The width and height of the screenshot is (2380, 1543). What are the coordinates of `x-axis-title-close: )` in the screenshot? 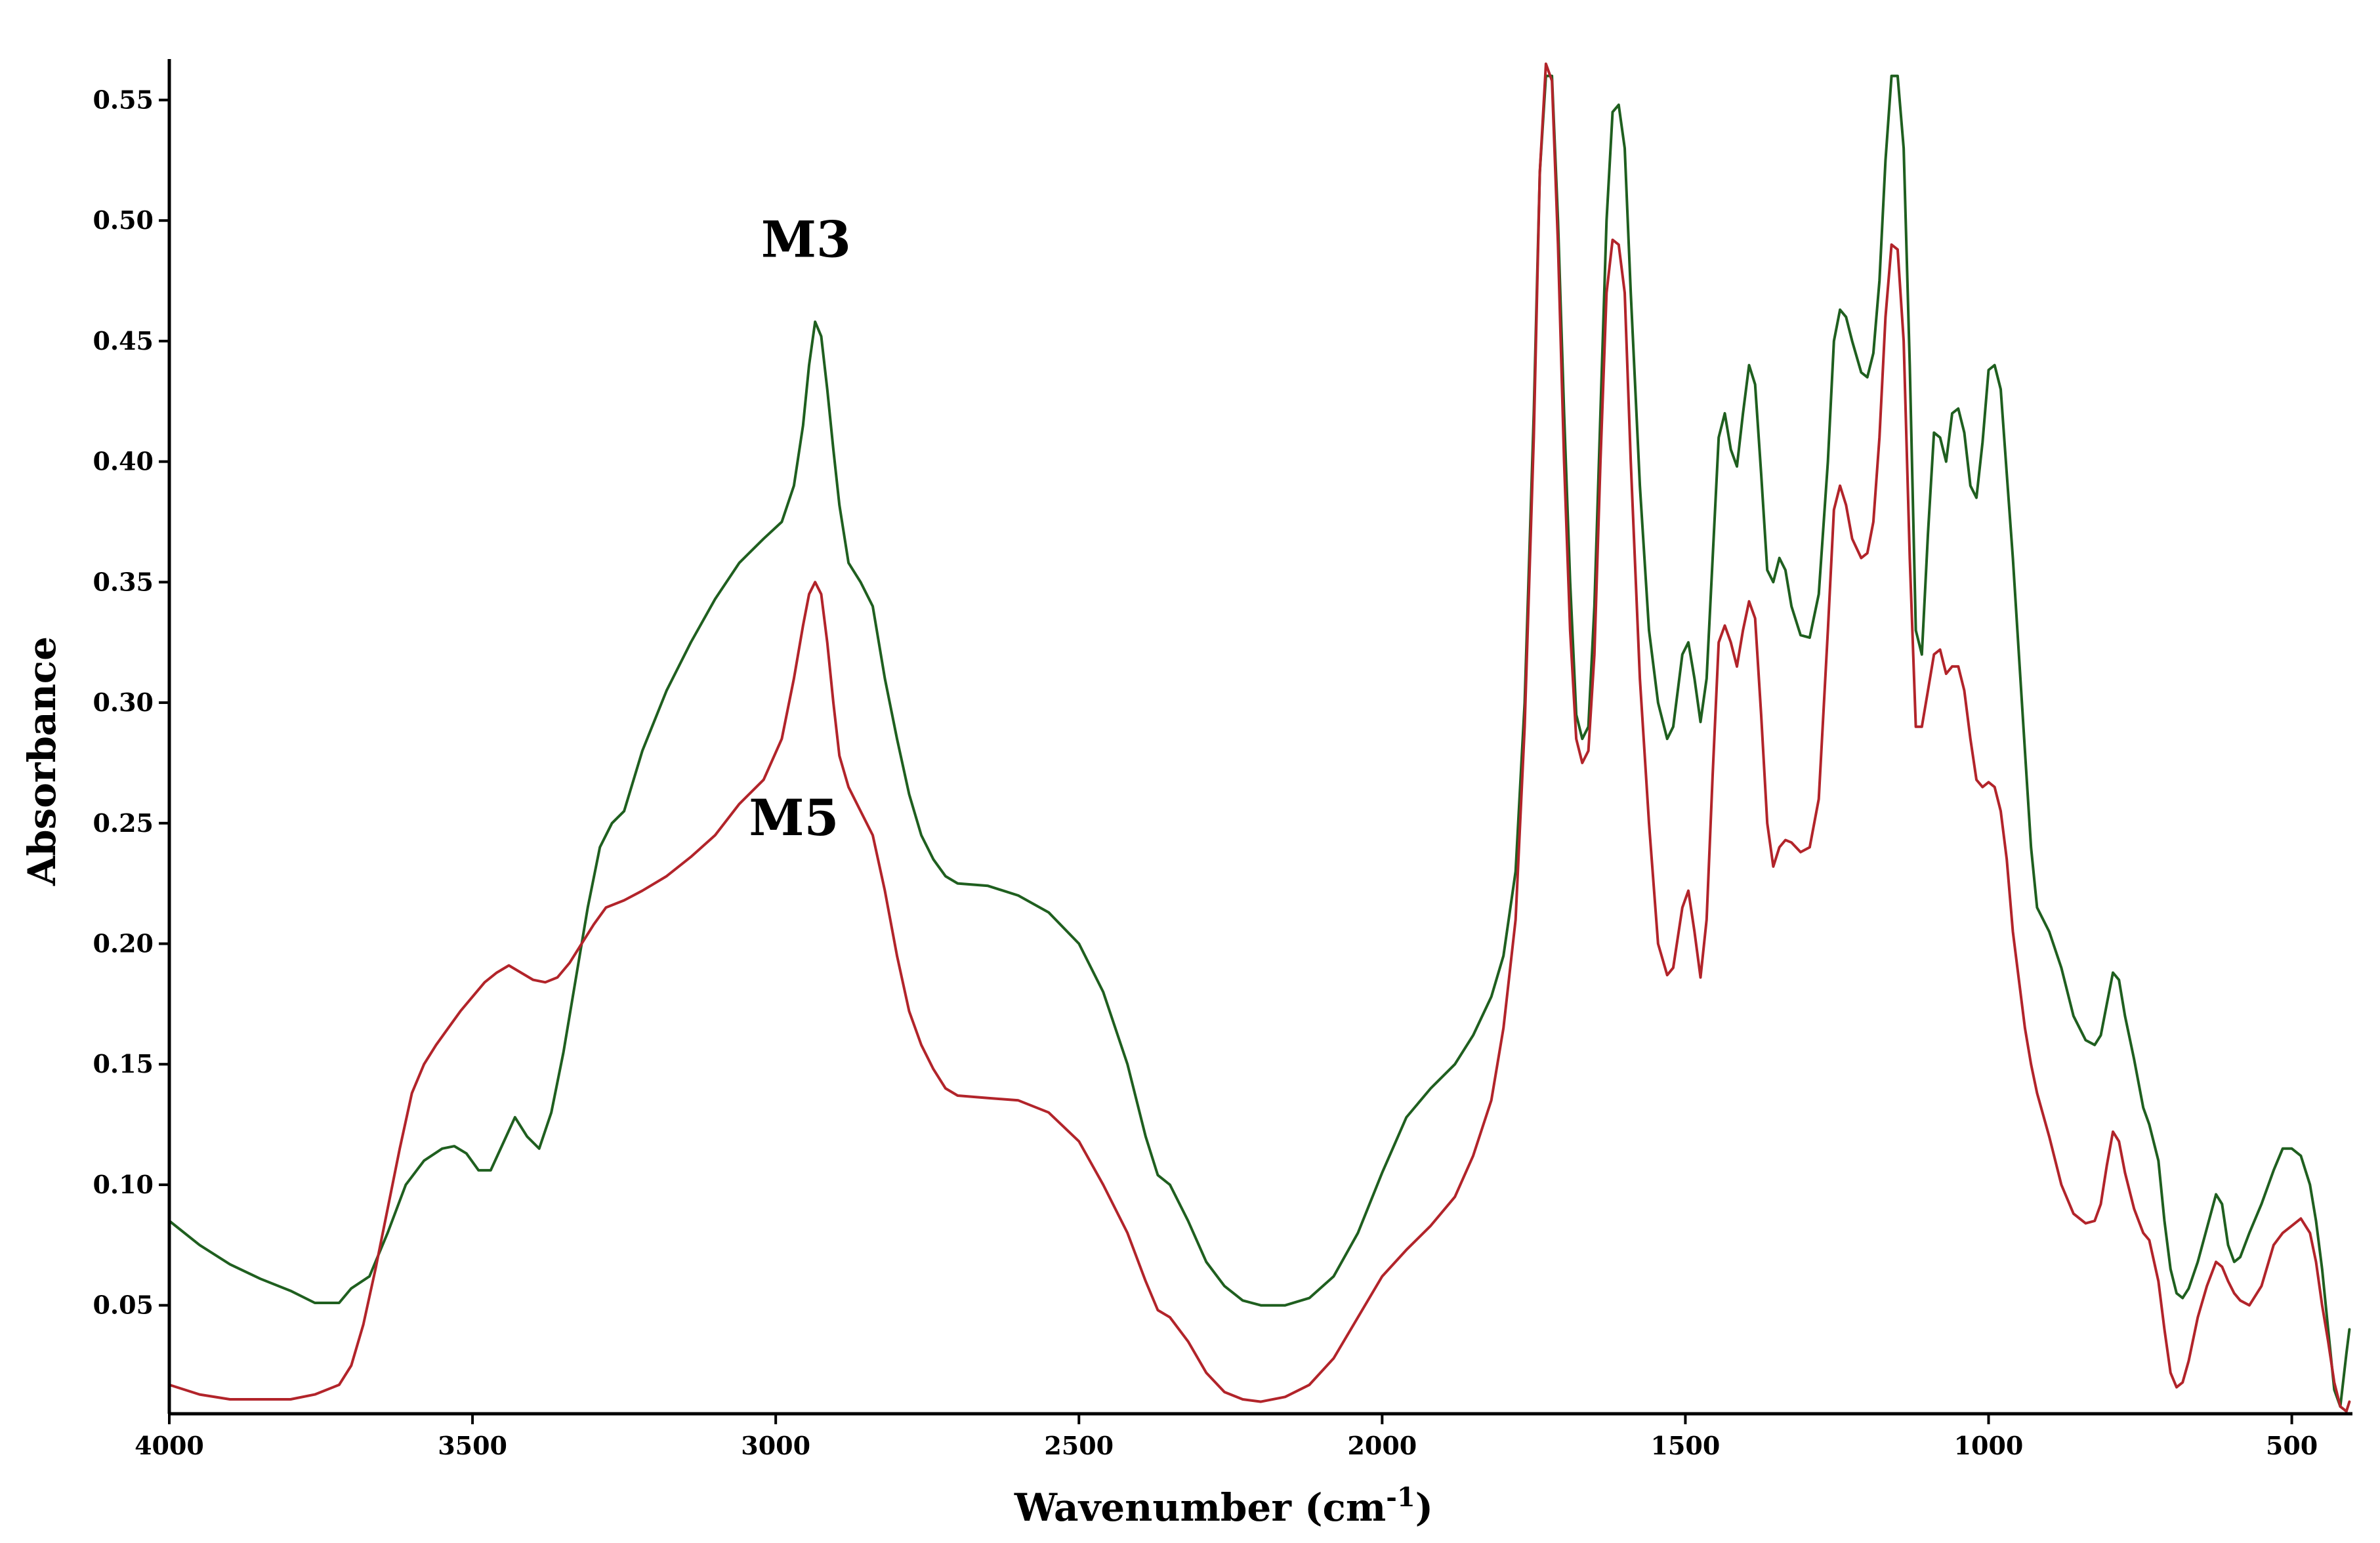 It's located at (1424, 1507).